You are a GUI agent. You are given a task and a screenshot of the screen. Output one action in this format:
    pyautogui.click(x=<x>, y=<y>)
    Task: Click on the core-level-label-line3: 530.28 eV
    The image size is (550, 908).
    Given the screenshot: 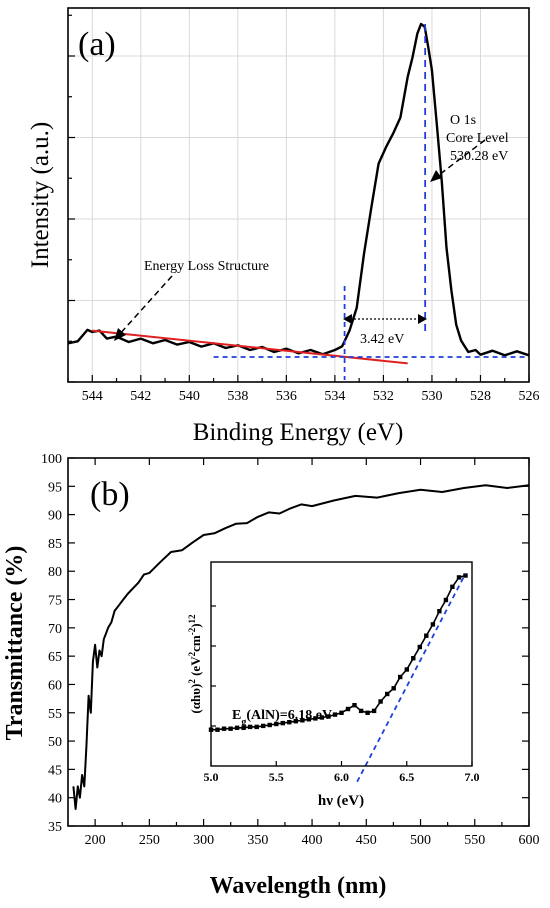 What is the action you would take?
    pyautogui.click(x=479, y=156)
    